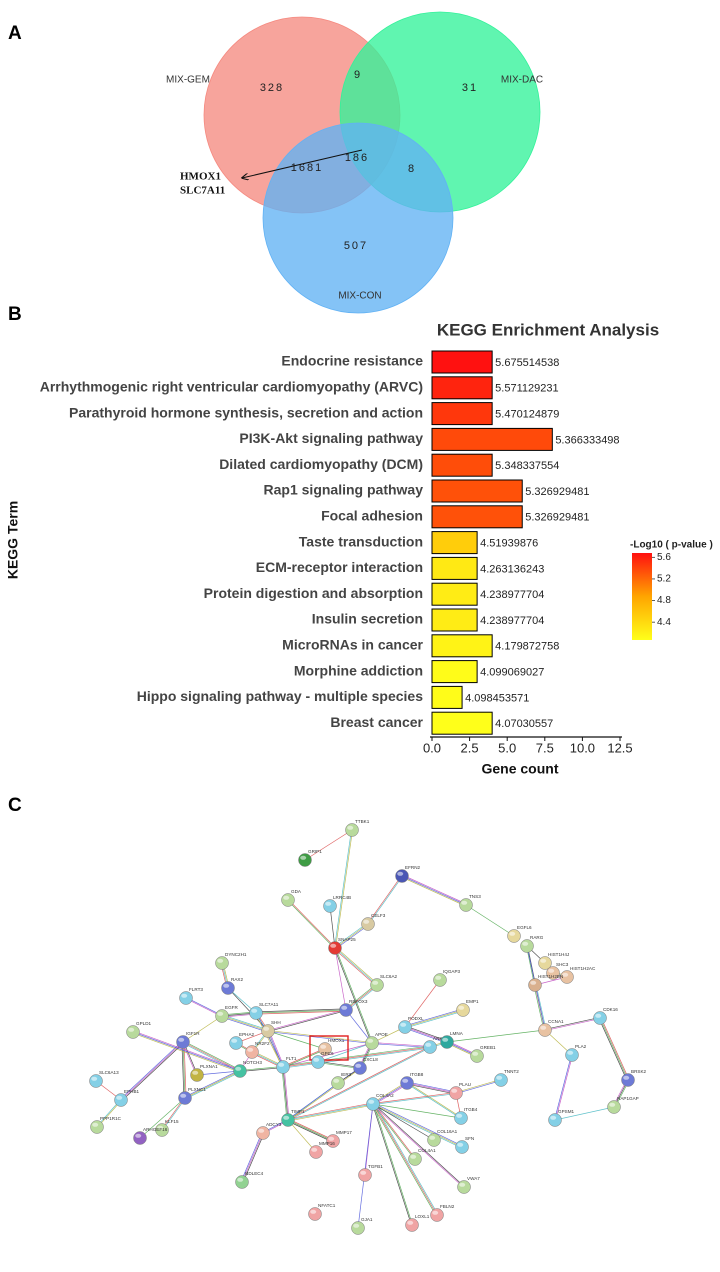  What do you see at coordinates (610, 1009) in the screenshot?
I see `node-label: CDK16` at bounding box center [610, 1009].